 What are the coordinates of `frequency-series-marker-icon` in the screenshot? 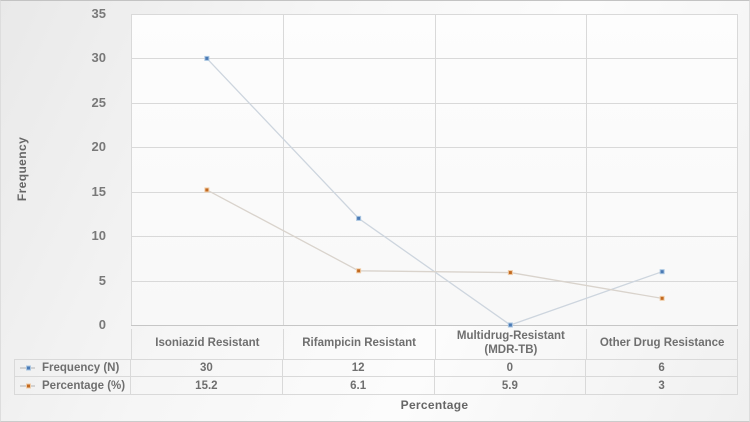 It's located at (27, 368).